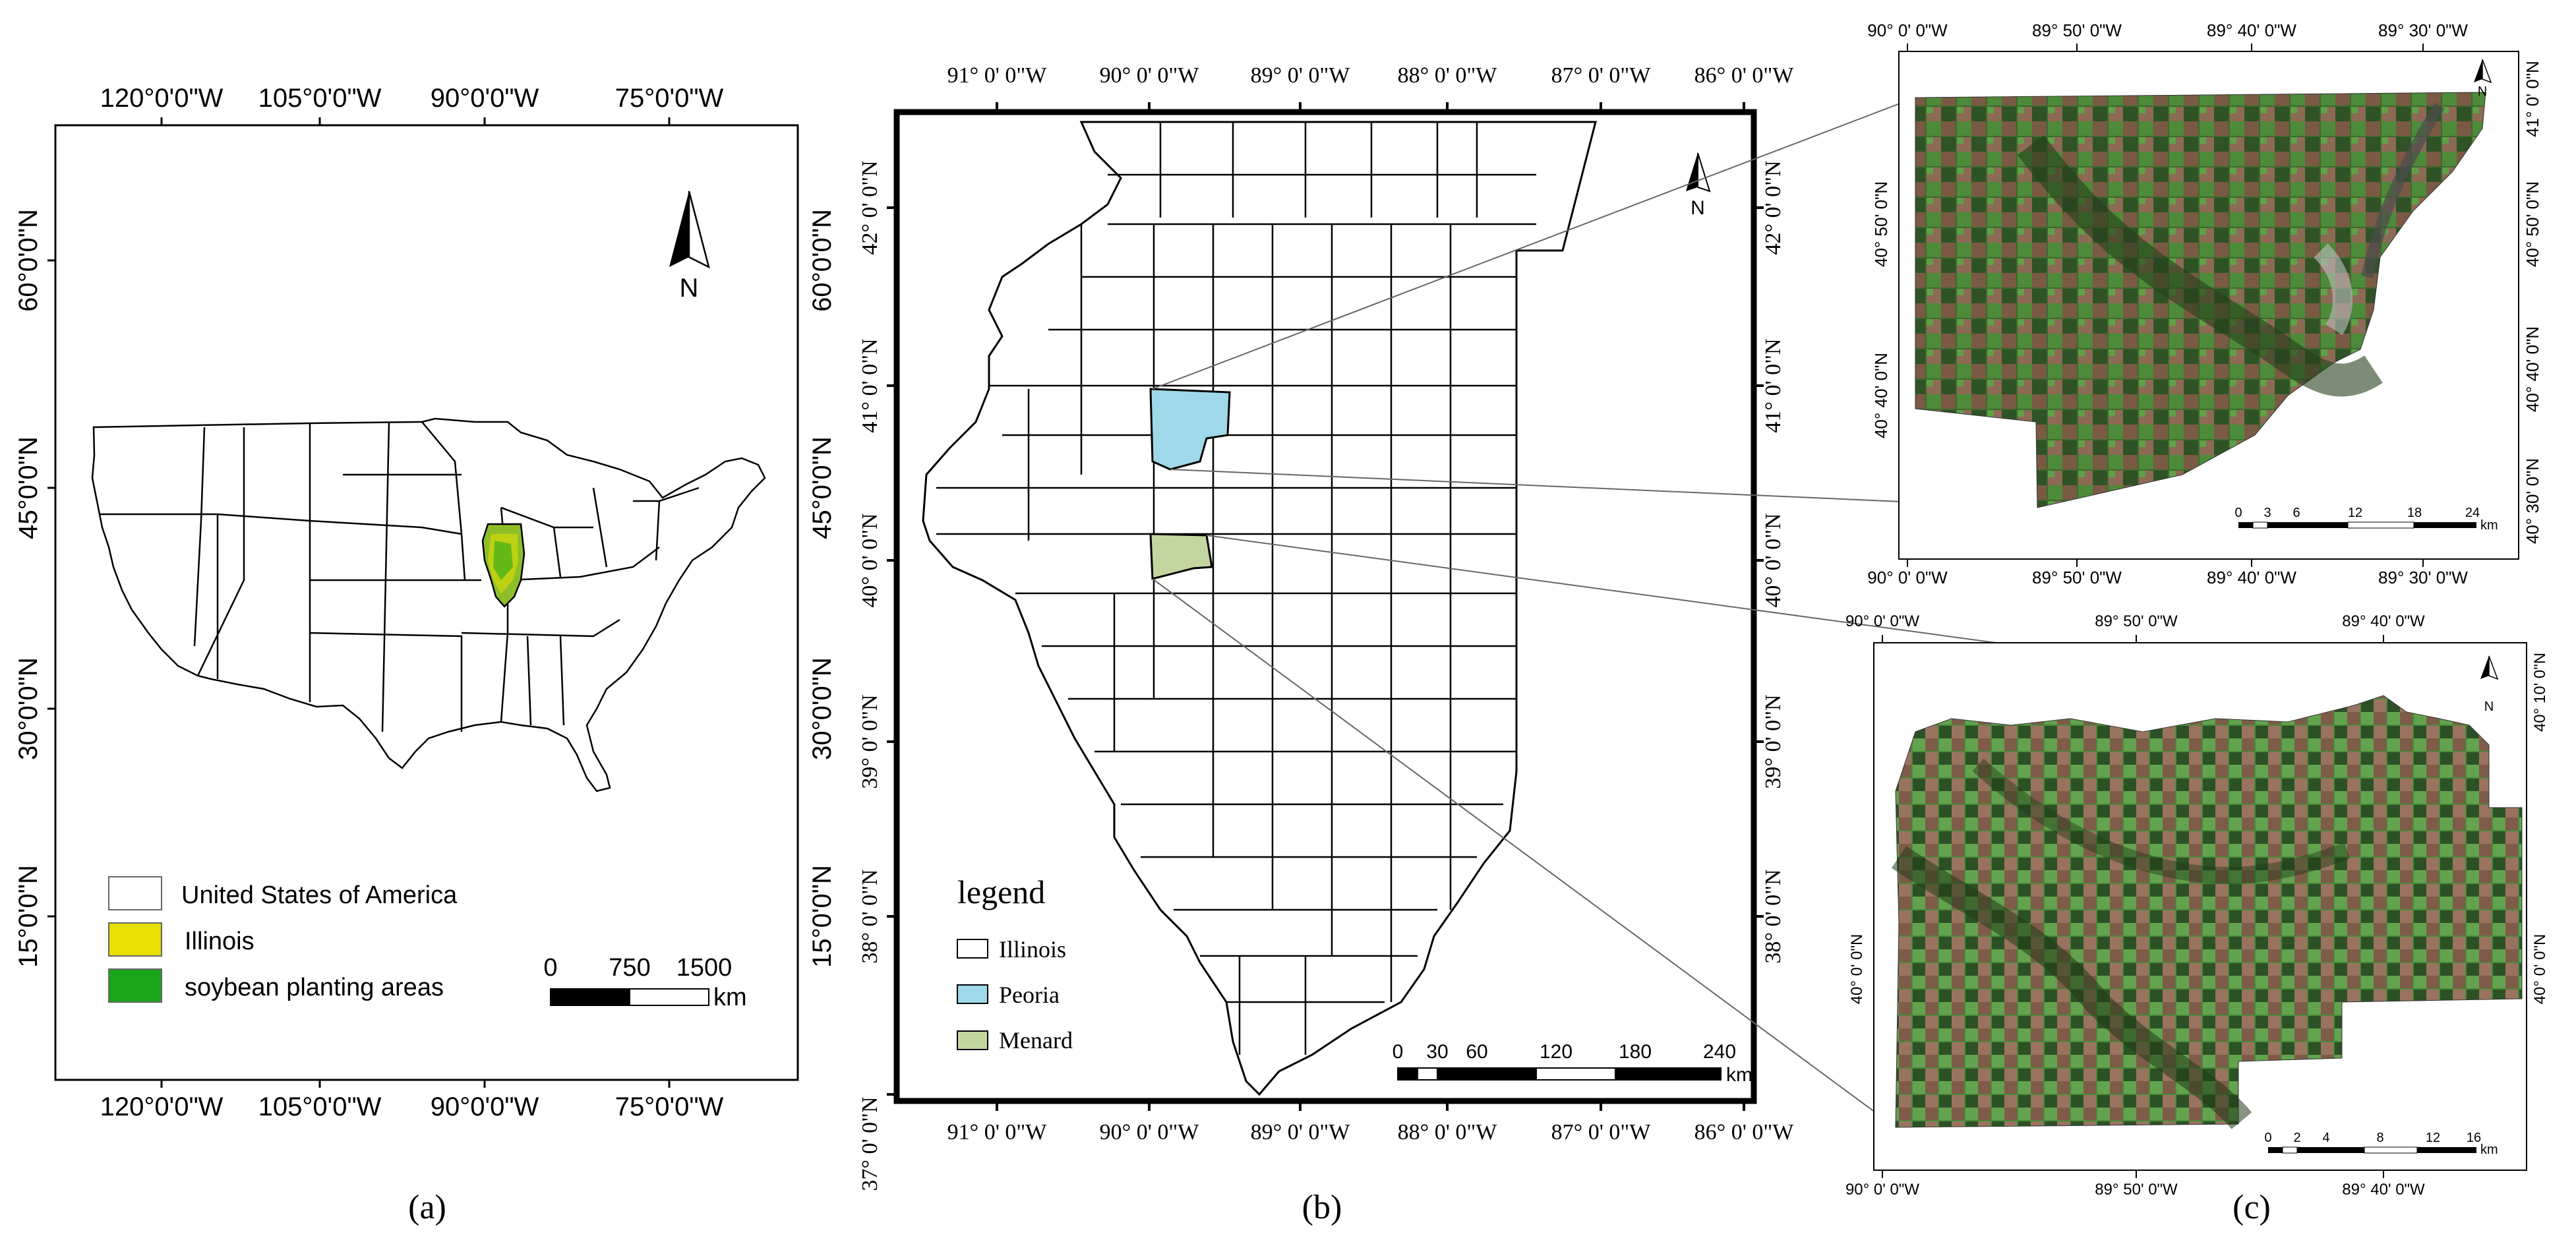 The width and height of the screenshot is (2576, 1246). I want to click on panel-b-outer-left-ticks: 60°0'0"N 45°0'0"N 30°0'0"N 15°0'0"N, so click(822, 588).